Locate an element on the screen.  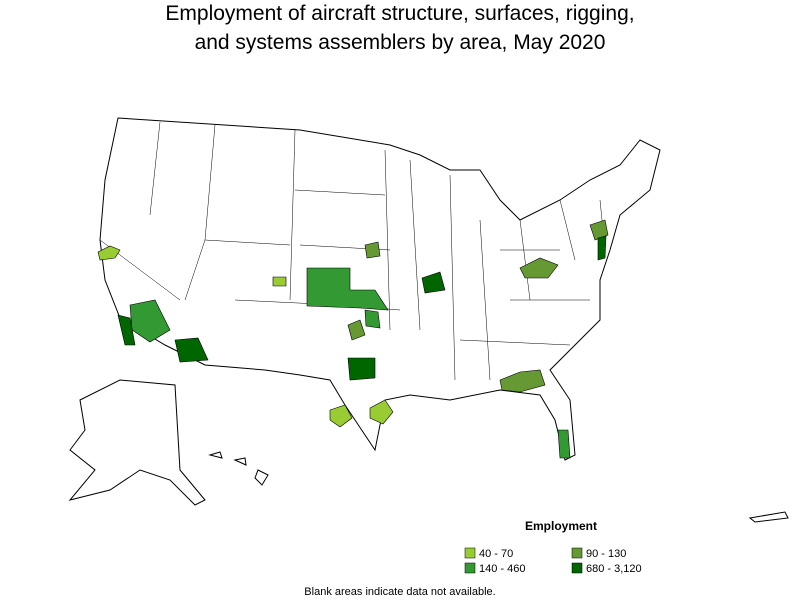
legend: 40 - 70 90 - 130 140 - 460 680 - 3,120 is located at coordinates (553, 561).